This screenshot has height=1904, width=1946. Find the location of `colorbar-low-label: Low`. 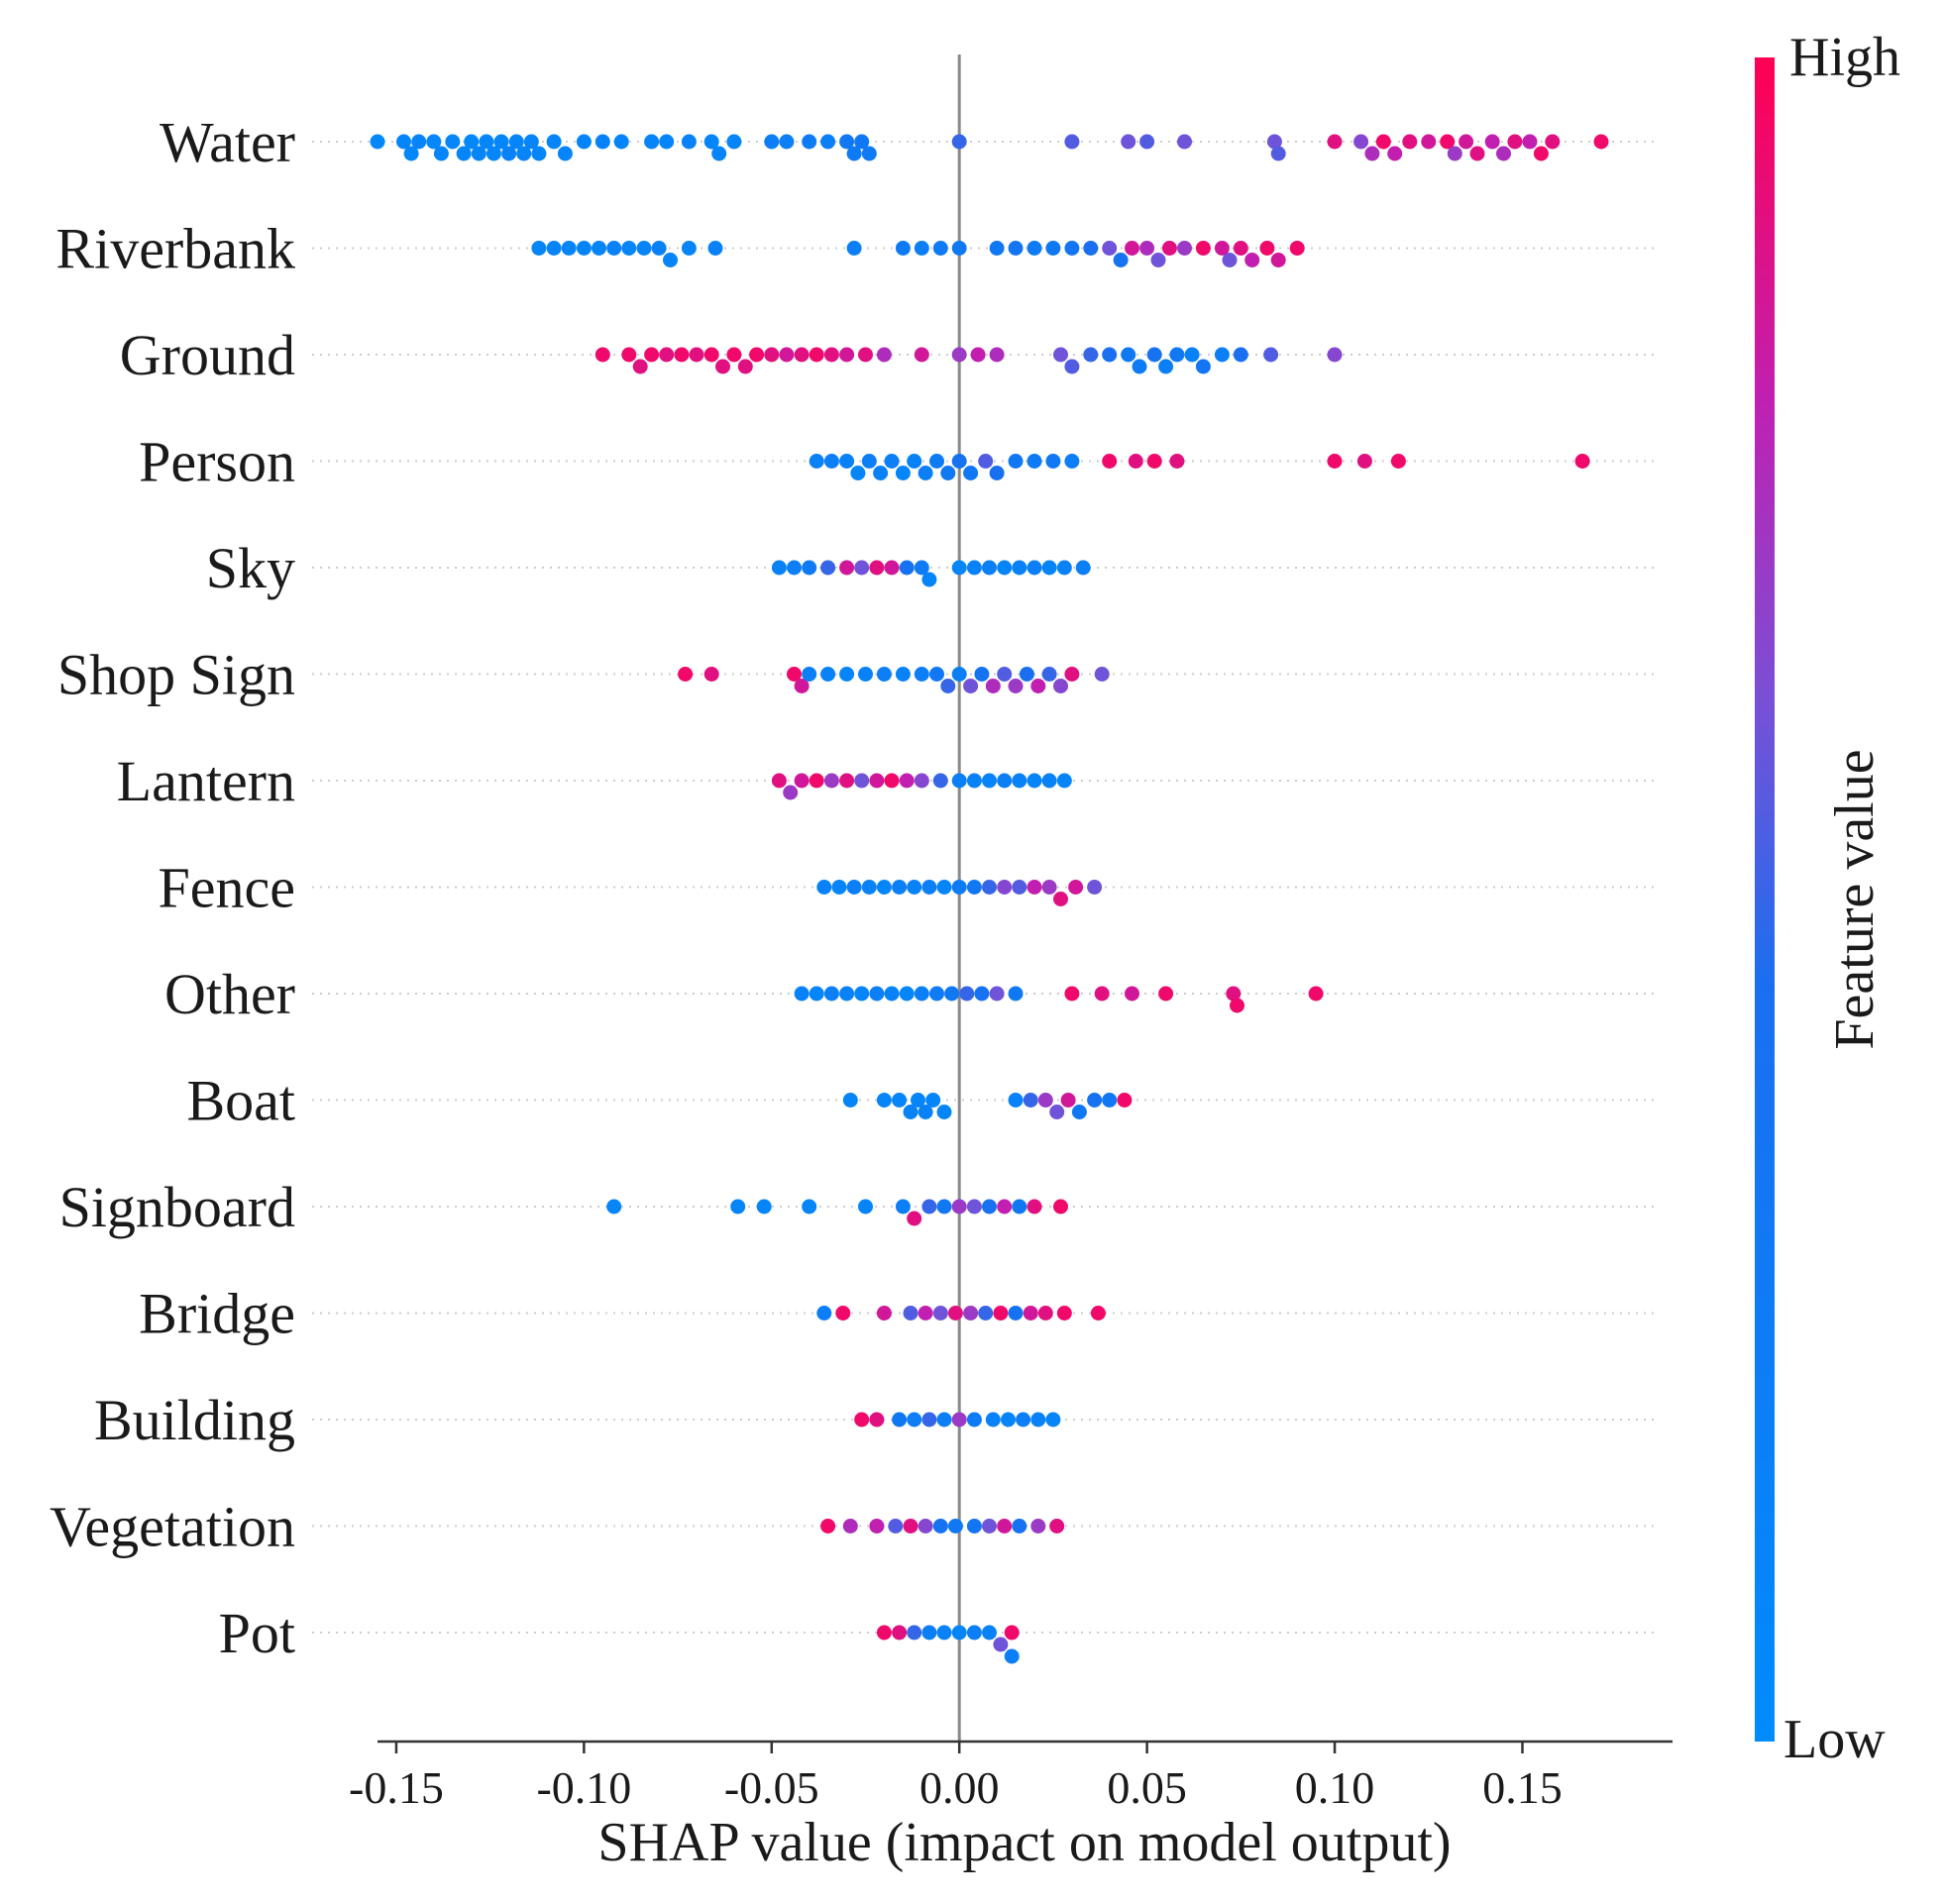

colorbar-low-label: Low is located at coordinates (1835, 1739).